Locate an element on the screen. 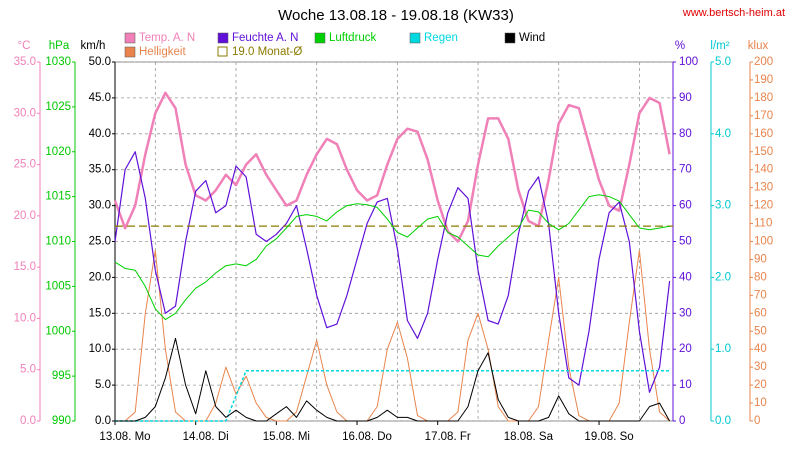  axis-unit: % is located at coordinates (680, 46).